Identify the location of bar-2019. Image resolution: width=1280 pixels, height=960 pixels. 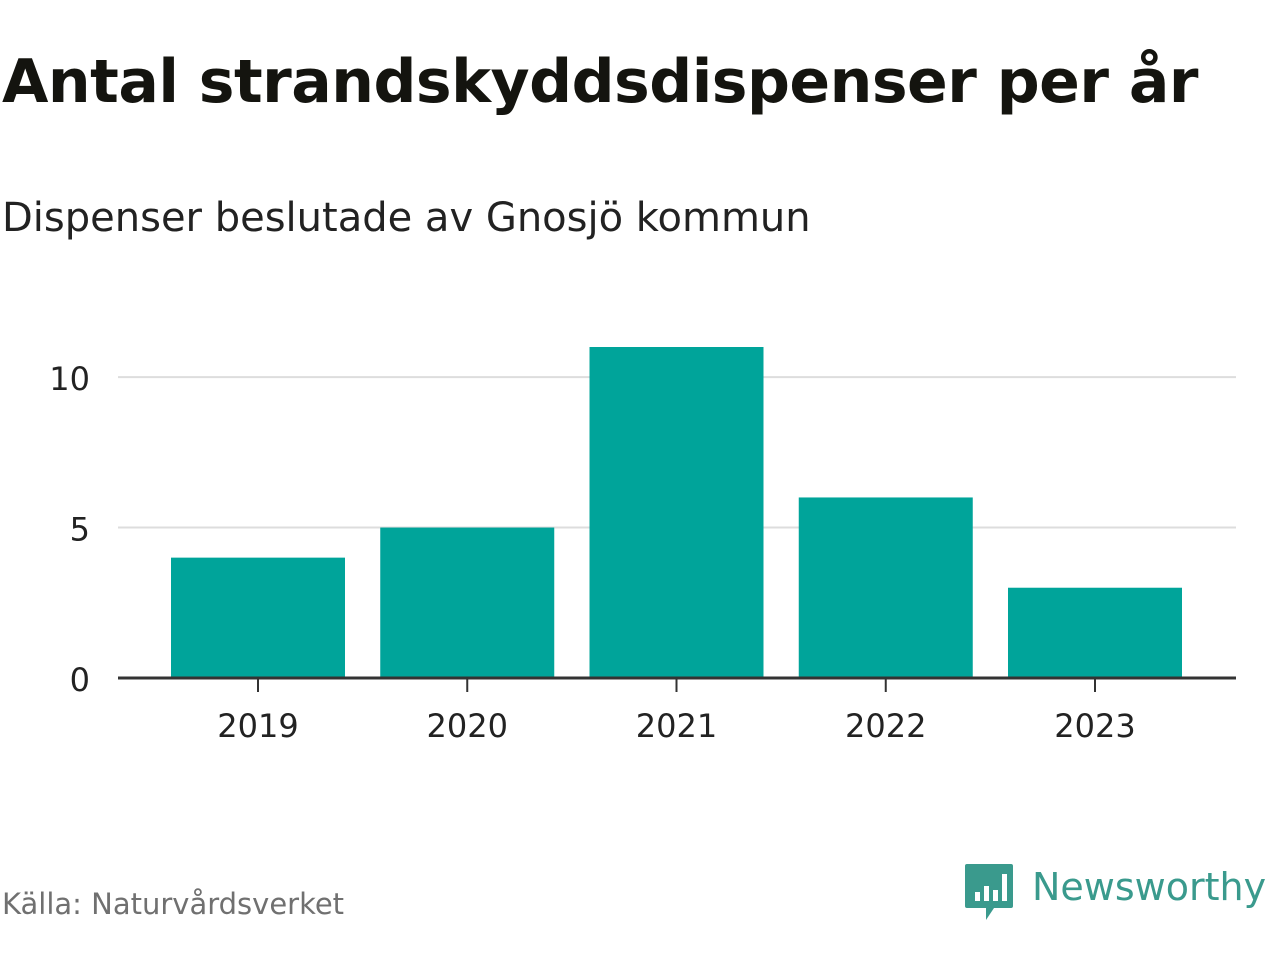
(258, 617).